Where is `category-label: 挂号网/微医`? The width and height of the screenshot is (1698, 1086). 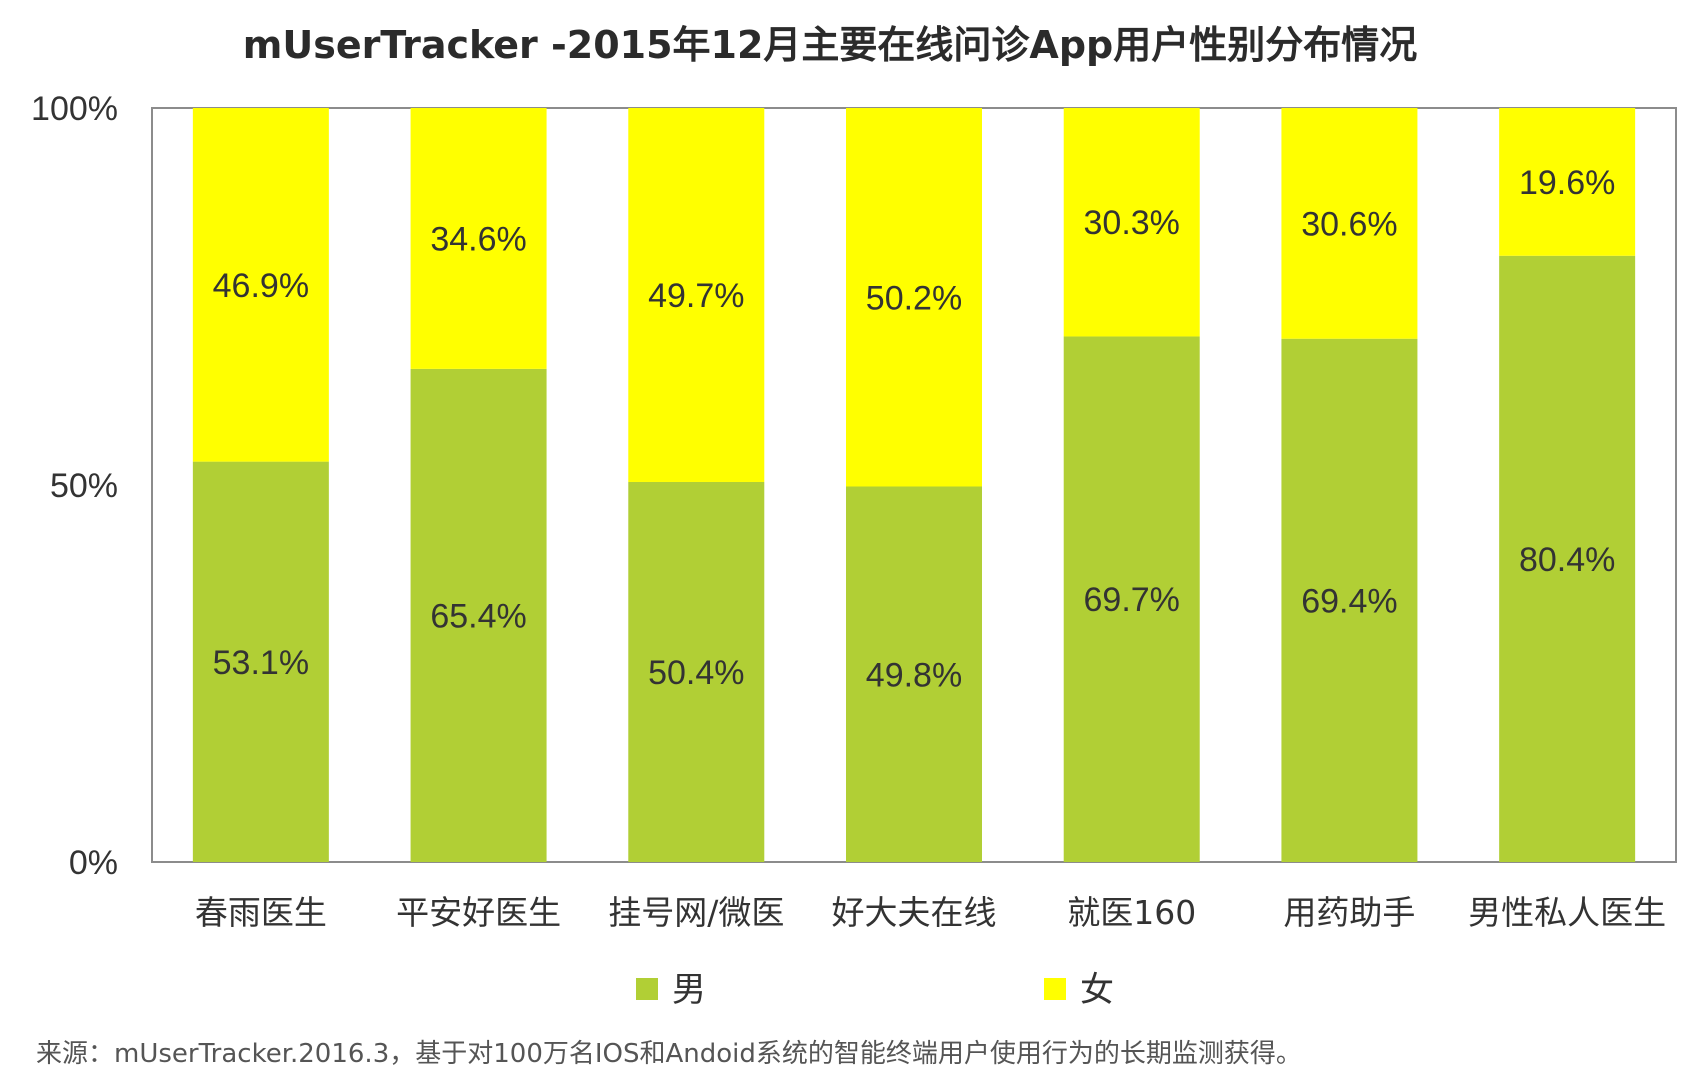
category-label: 挂号网/微医 is located at coordinates (696, 912).